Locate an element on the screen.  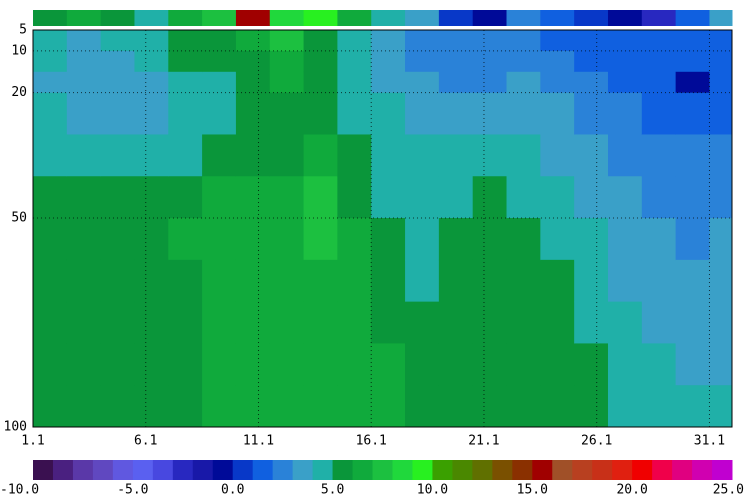
x-tick-label: 1.1 is located at coordinates (32, 441).